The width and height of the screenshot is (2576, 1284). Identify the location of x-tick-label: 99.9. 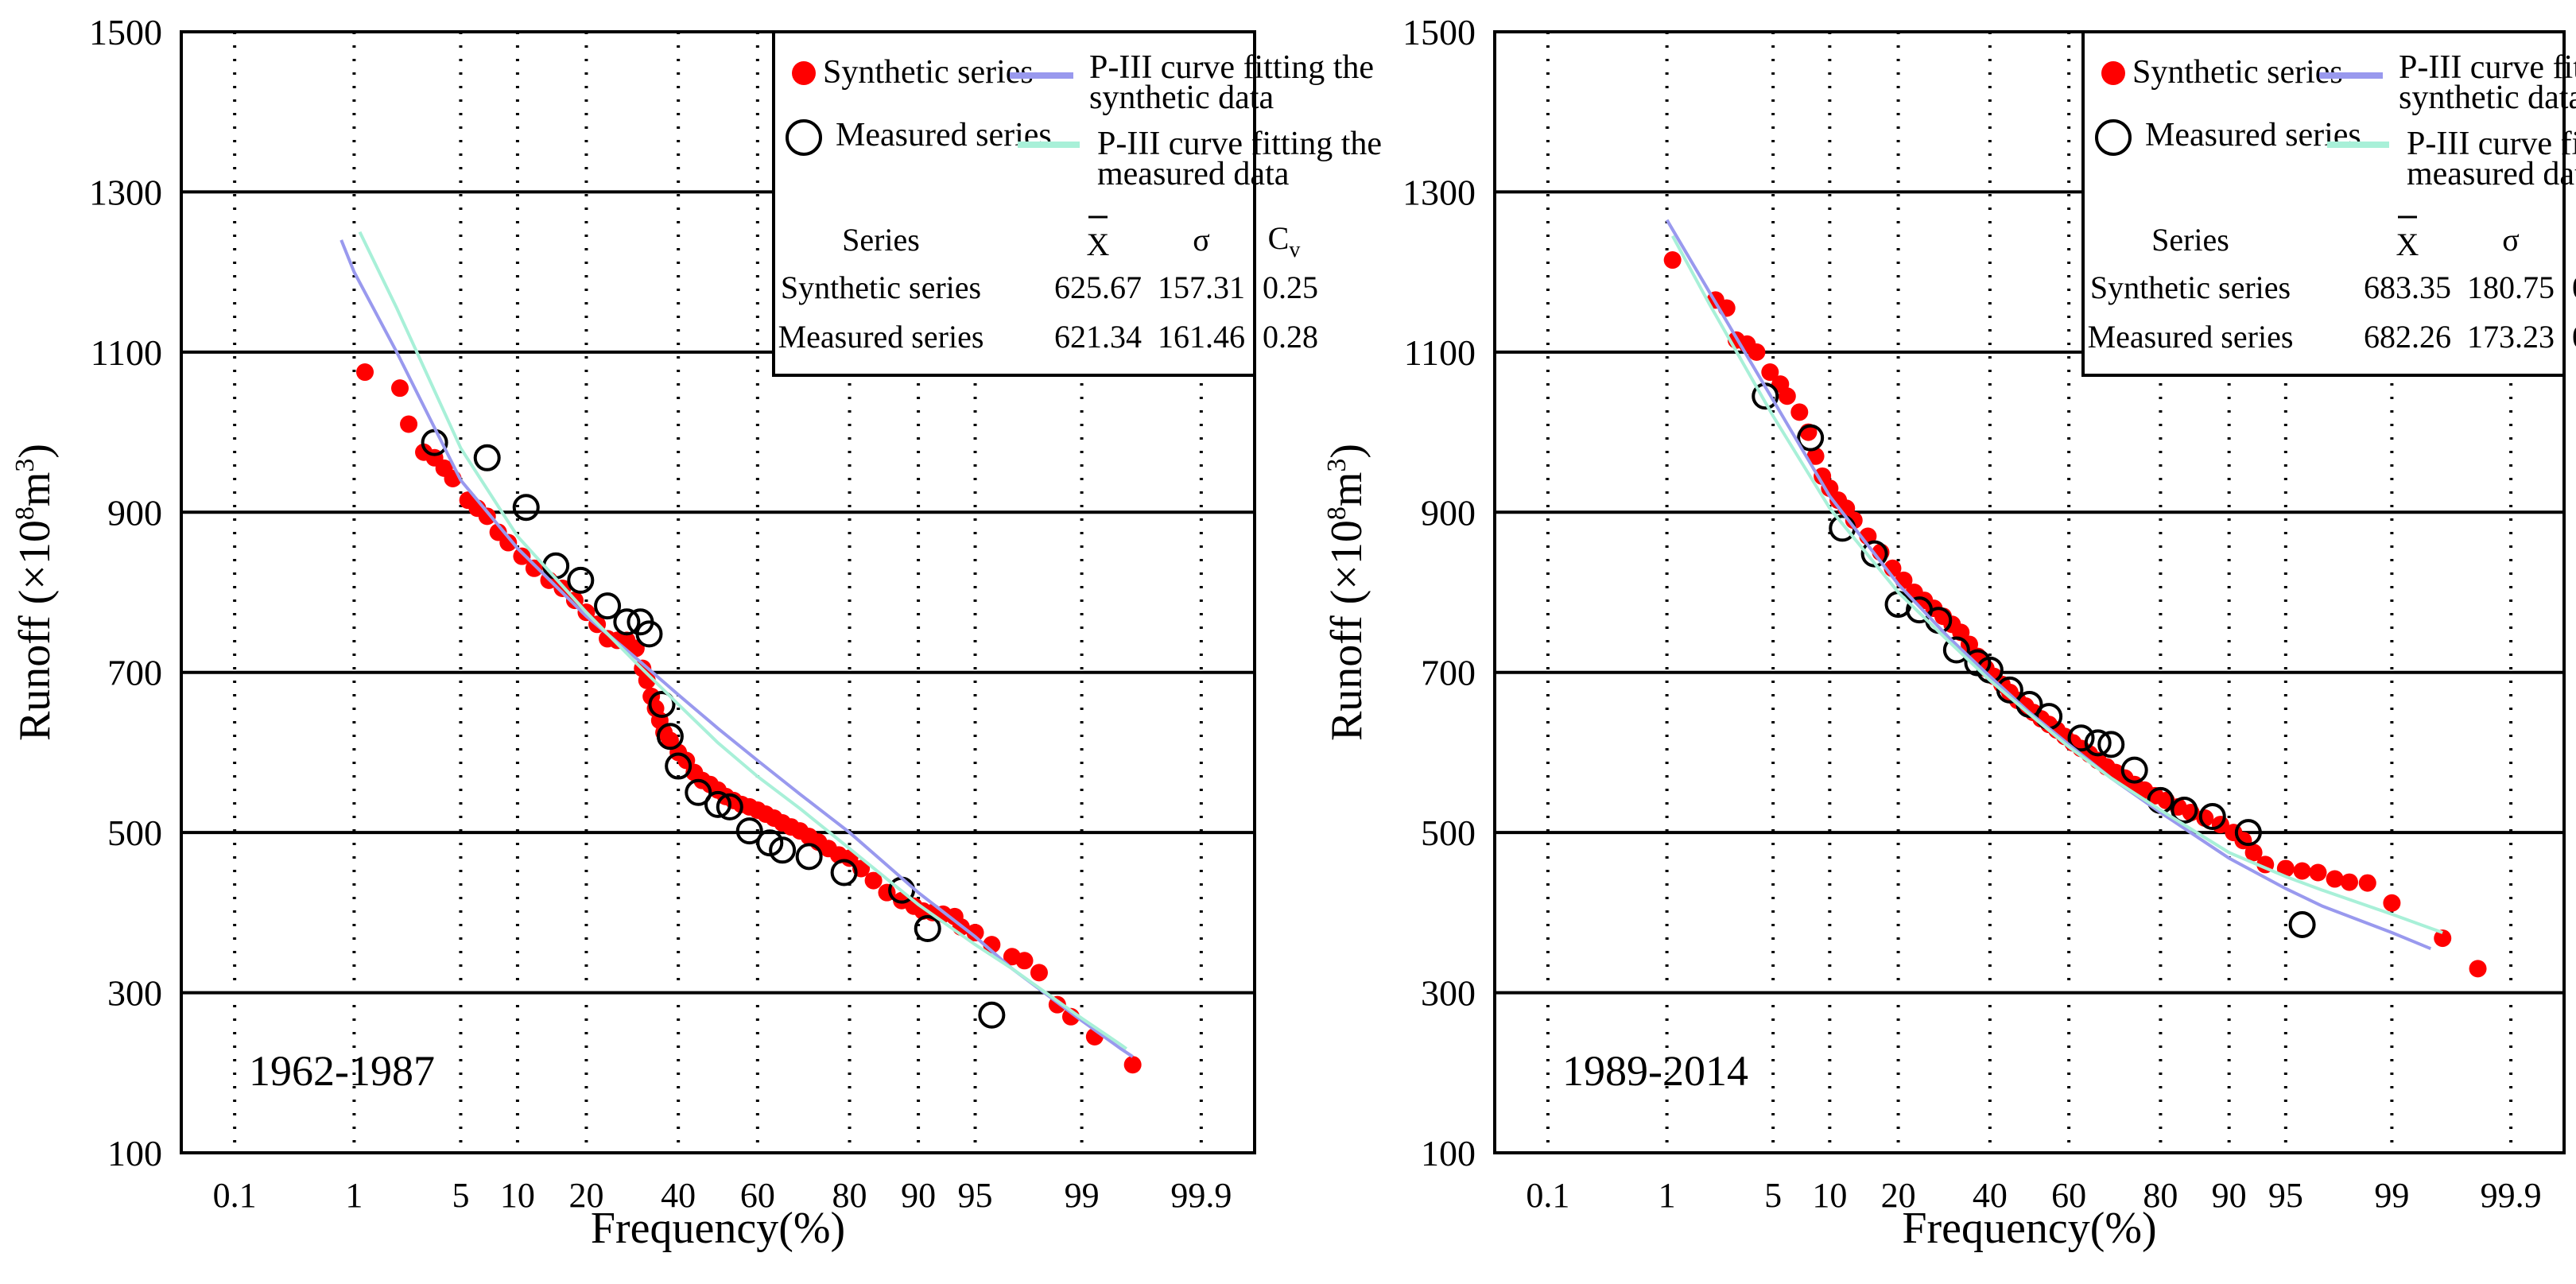
(1201, 1195).